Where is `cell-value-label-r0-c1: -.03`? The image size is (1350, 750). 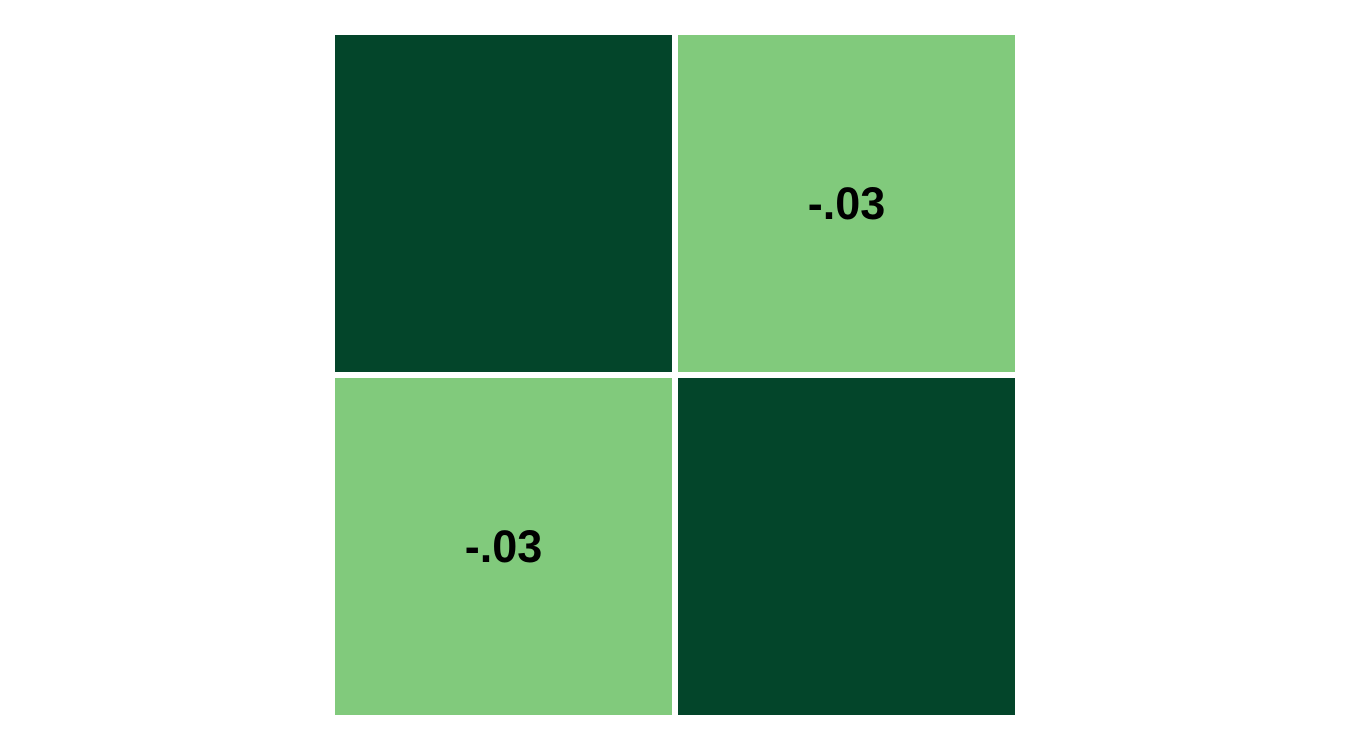 cell-value-label-r0-c1: -.03 is located at coordinates (847, 203).